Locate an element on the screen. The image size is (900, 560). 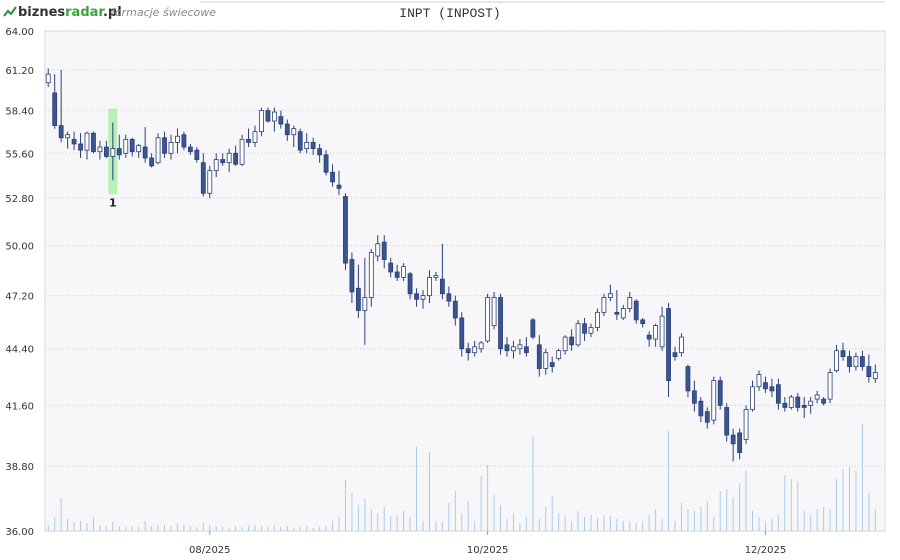
y-tick-label: 50.00 is located at coordinates (19, 247).